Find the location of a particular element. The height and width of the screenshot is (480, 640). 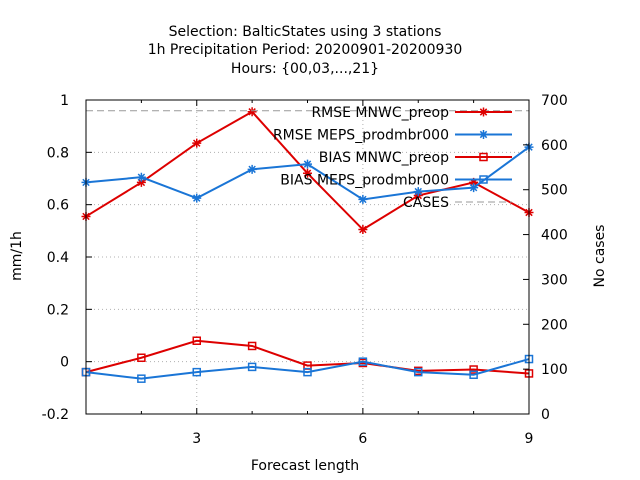

legend-item: BIAS MNWC_preop is located at coordinates (415, 158).